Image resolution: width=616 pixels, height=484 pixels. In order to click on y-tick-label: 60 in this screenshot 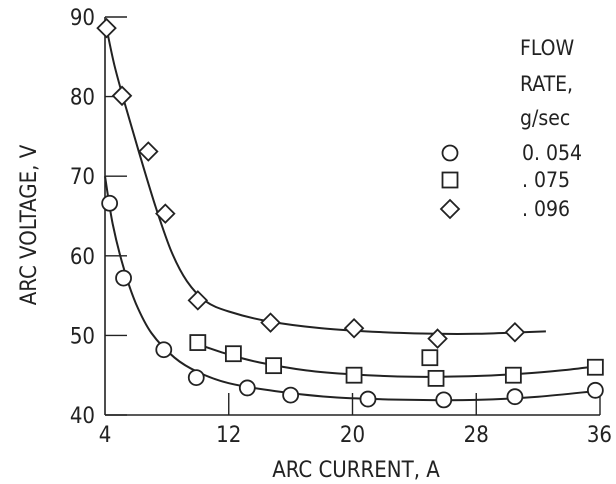, I will do `click(82, 257)`.